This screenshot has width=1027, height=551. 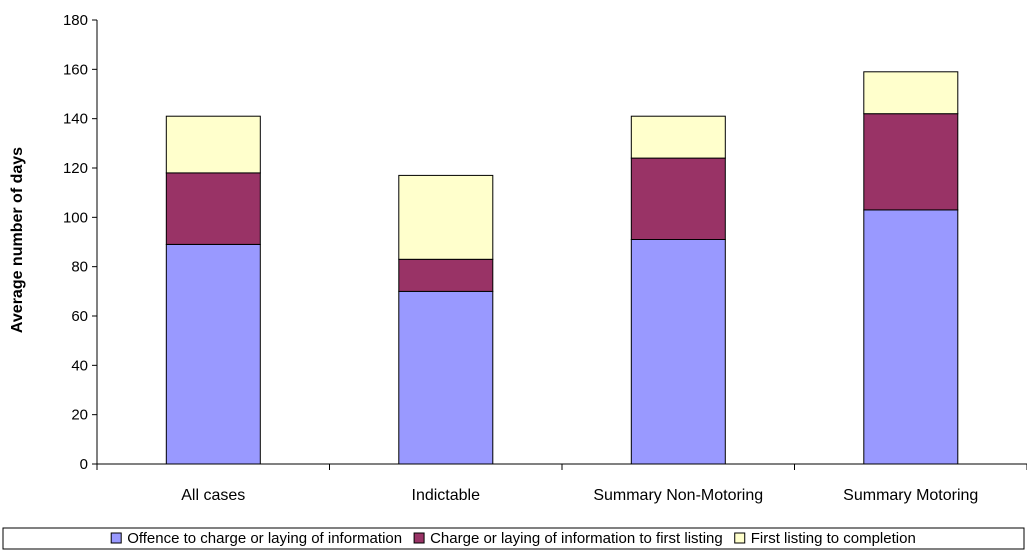 I want to click on x-tick-label: Summary Non-Motoring, so click(x=678, y=495).